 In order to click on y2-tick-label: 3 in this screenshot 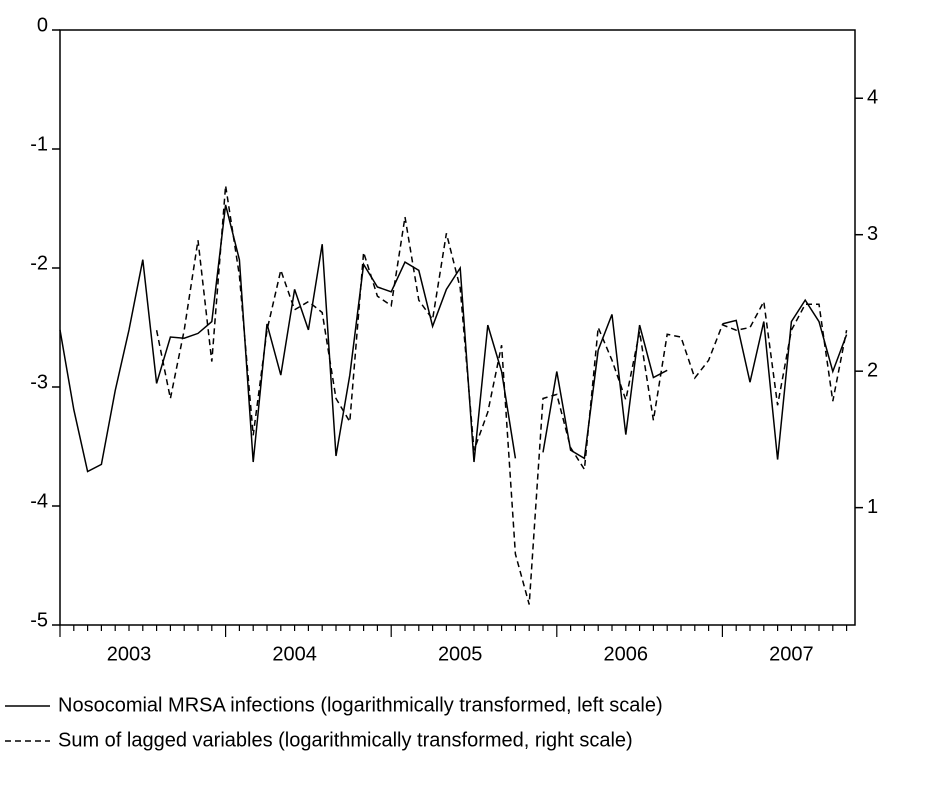, I will do `click(872, 234)`.